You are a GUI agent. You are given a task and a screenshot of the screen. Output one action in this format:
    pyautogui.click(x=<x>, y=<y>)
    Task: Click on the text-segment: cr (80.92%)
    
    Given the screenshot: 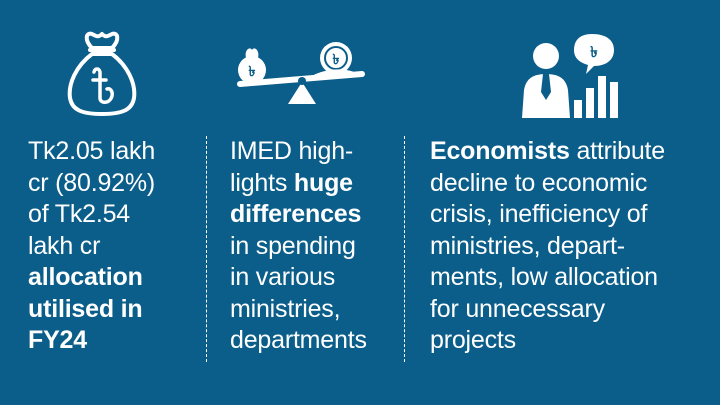 What is the action you would take?
    pyautogui.click(x=92, y=182)
    